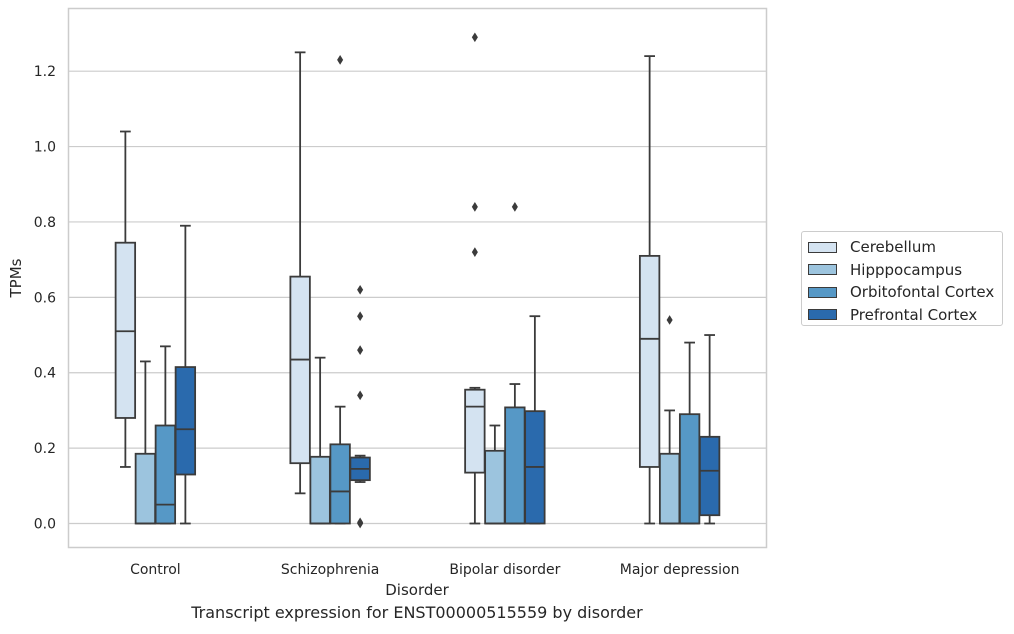 This screenshot has width=1014, height=634. What do you see at coordinates (45, 223) in the screenshot?
I see `y-tick-label: 0.8` at bounding box center [45, 223].